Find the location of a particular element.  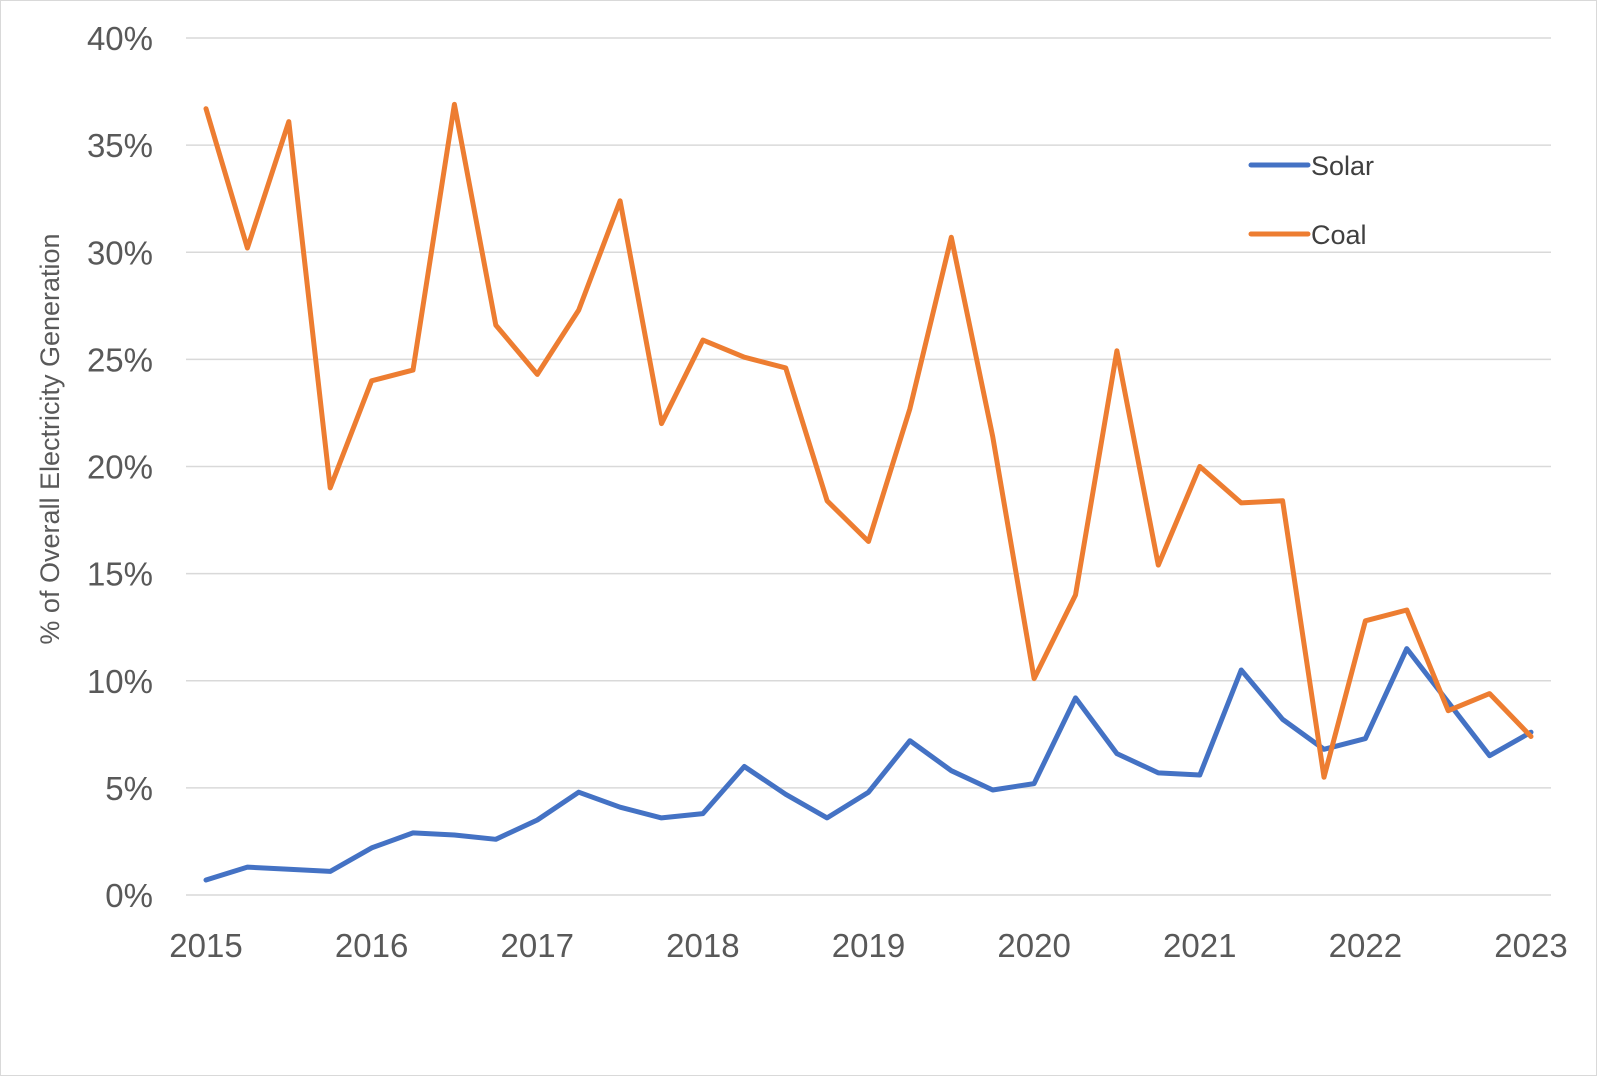

x-tick-label: 2017 is located at coordinates (537, 945).